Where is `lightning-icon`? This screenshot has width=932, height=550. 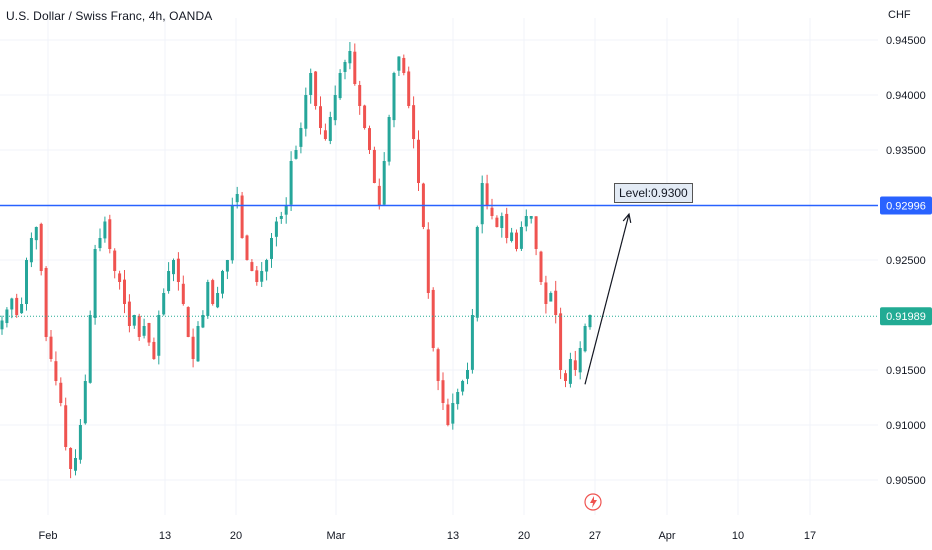
lightning-icon is located at coordinates (593, 502).